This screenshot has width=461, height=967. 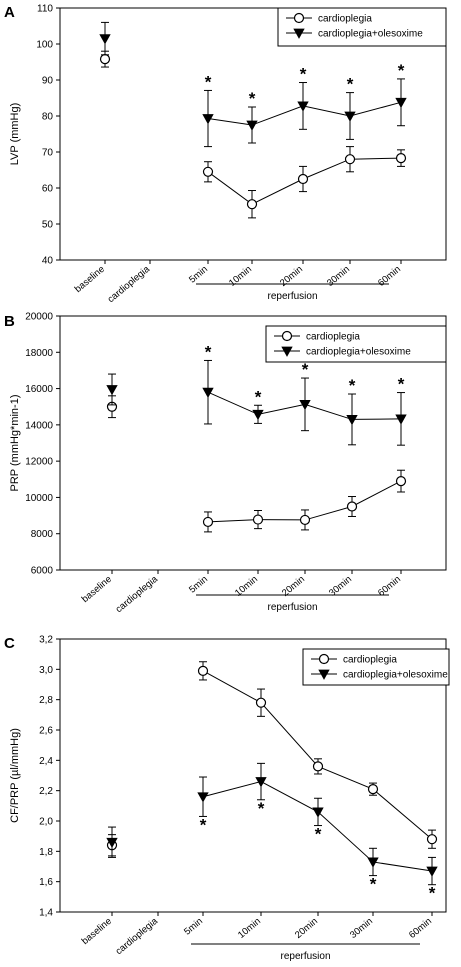 What do you see at coordinates (45, 9) in the screenshot?
I see `y-tick-label: 110` at bounding box center [45, 9].